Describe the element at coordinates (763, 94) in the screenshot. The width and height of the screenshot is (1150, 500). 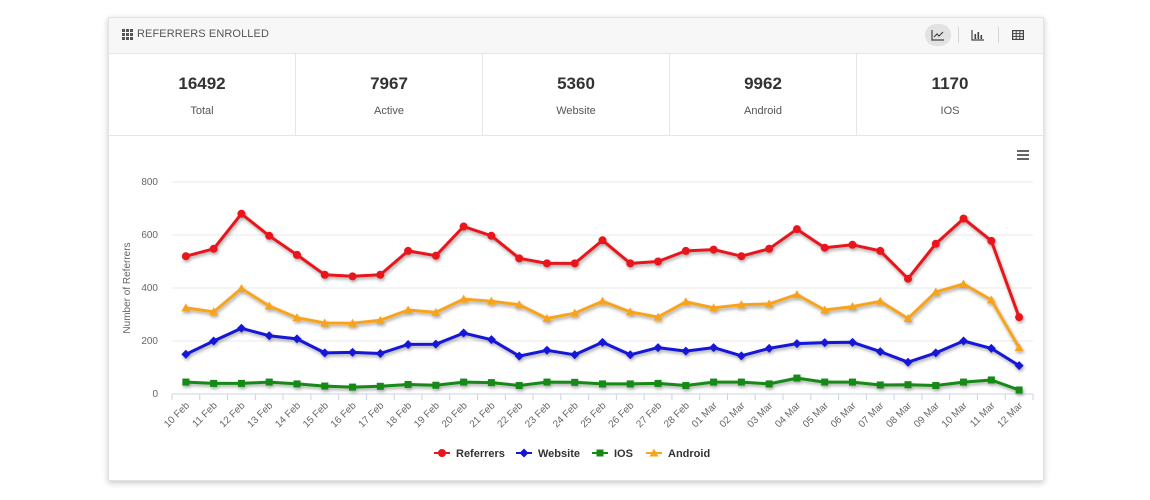
I see `stat-android: 9962 Android` at that location.